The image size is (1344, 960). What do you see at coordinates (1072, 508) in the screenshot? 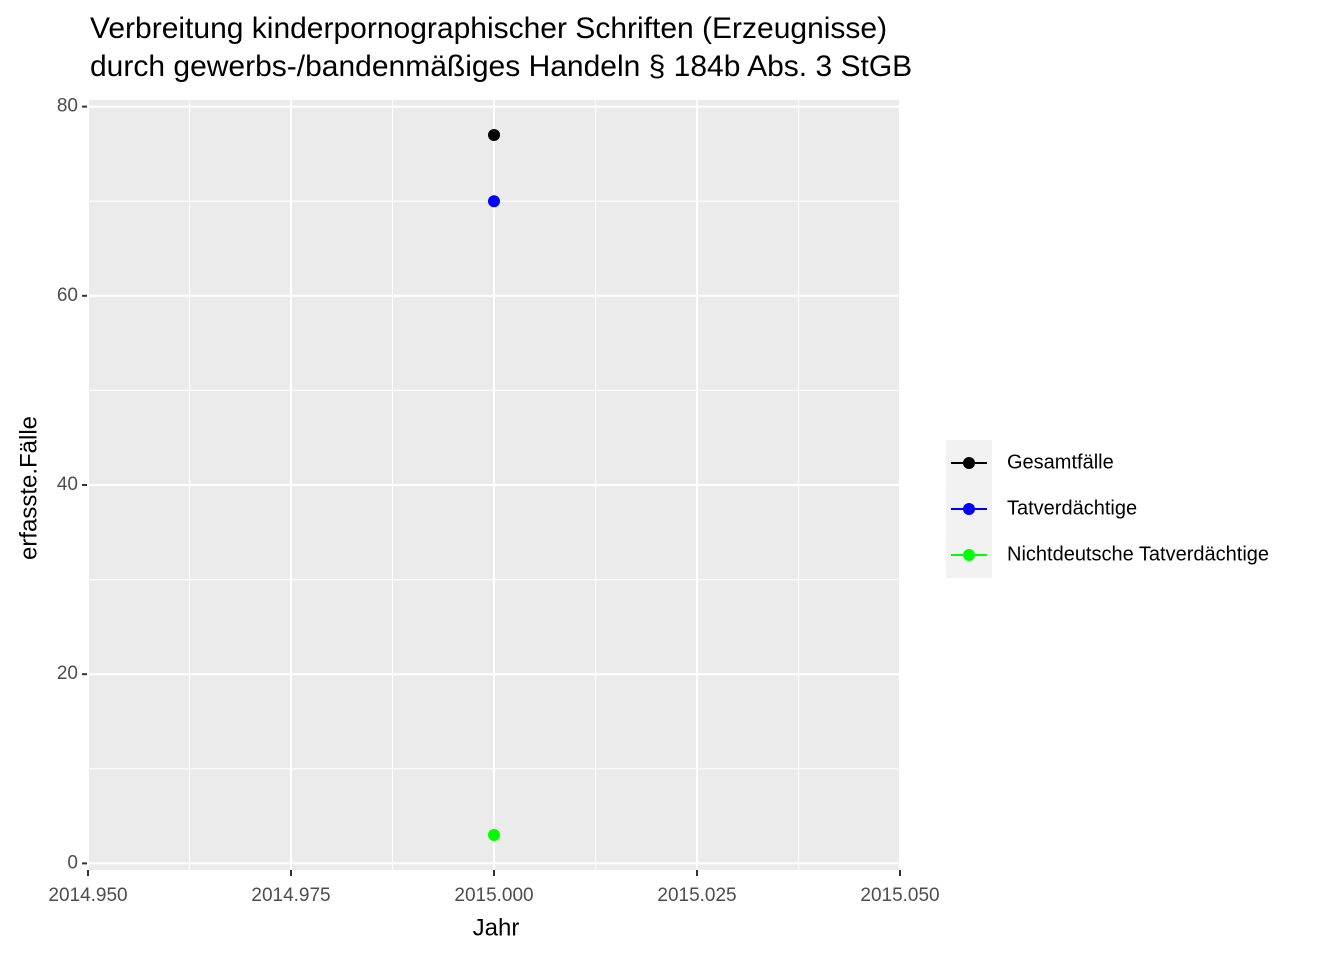
I see `legend-label: Tatverdächtige` at bounding box center [1072, 508].